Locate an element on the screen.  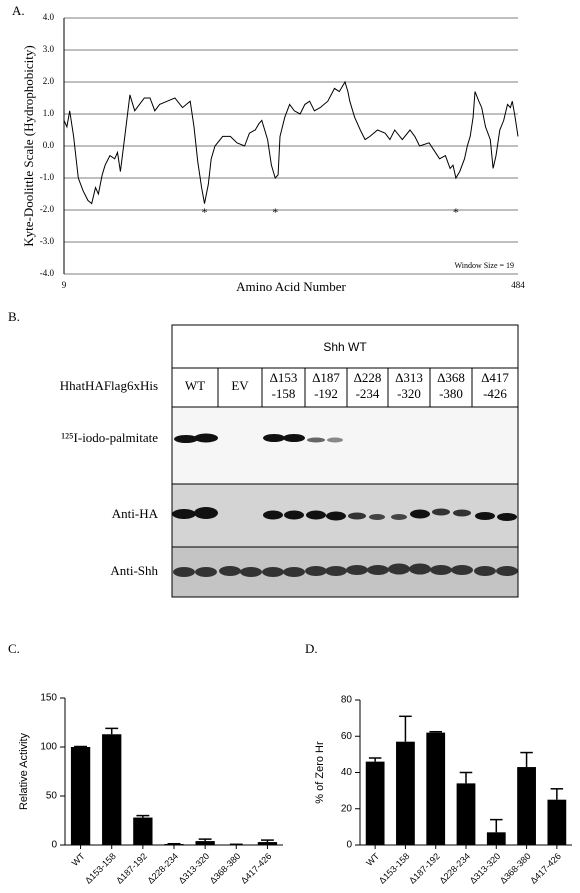
y-tick-label: -2.0 is located at coordinates (47, 209).